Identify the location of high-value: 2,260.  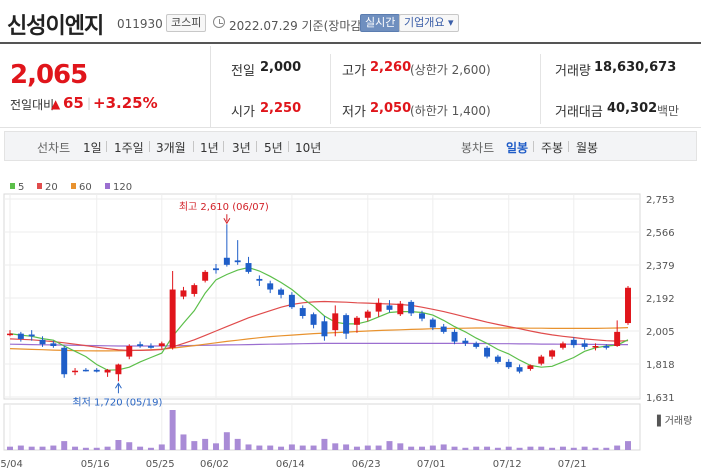
(391, 67).